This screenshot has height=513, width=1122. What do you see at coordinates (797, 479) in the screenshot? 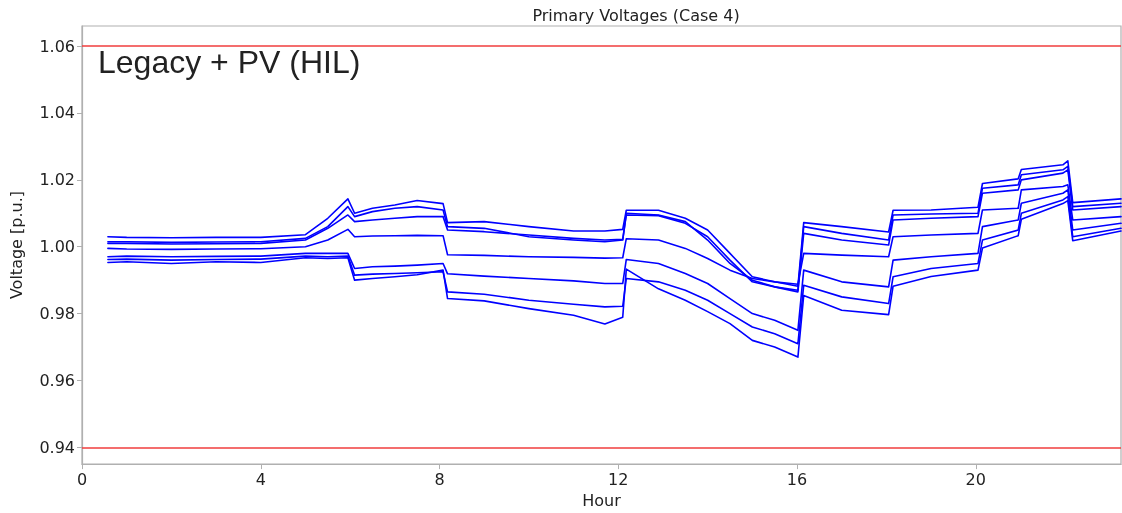
I see `x-tick-label: 16` at bounding box center [797, 479].